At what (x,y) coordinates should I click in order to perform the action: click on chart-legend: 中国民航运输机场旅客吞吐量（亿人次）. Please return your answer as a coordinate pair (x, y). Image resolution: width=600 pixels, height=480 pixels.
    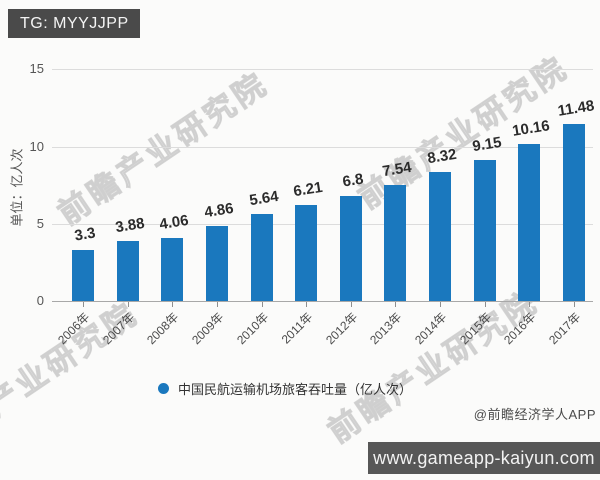
    Looking at the image, I should click on (285, 388).